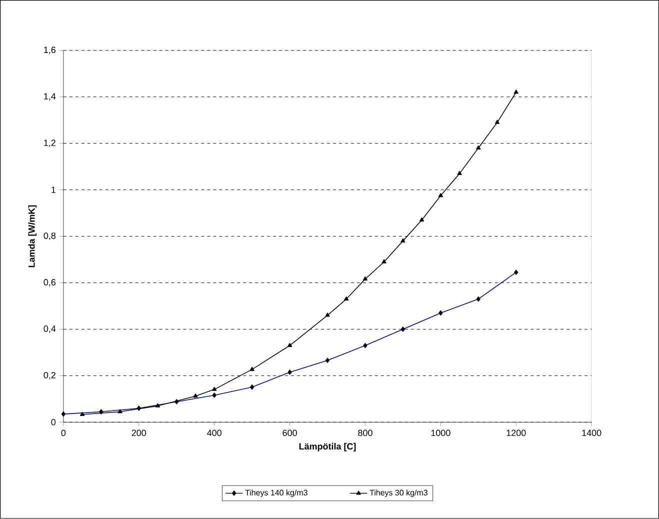  Describe the element at coordinates (50, 283) in the screenshot. I see `y-tick-label: 0,6` at that location.